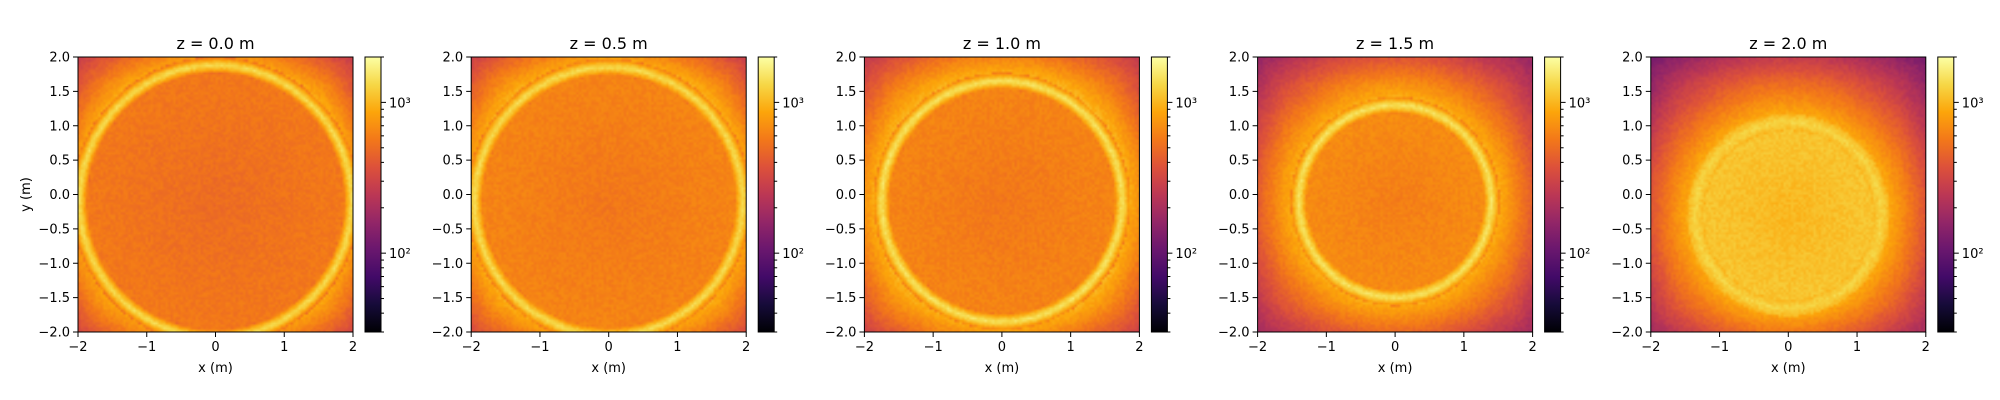 This screenshot has width=2000, height=400. Describe the element at coordinates (1788, 43) in the screenshot. I see `panel-title: z = 2.0 m` at that location.